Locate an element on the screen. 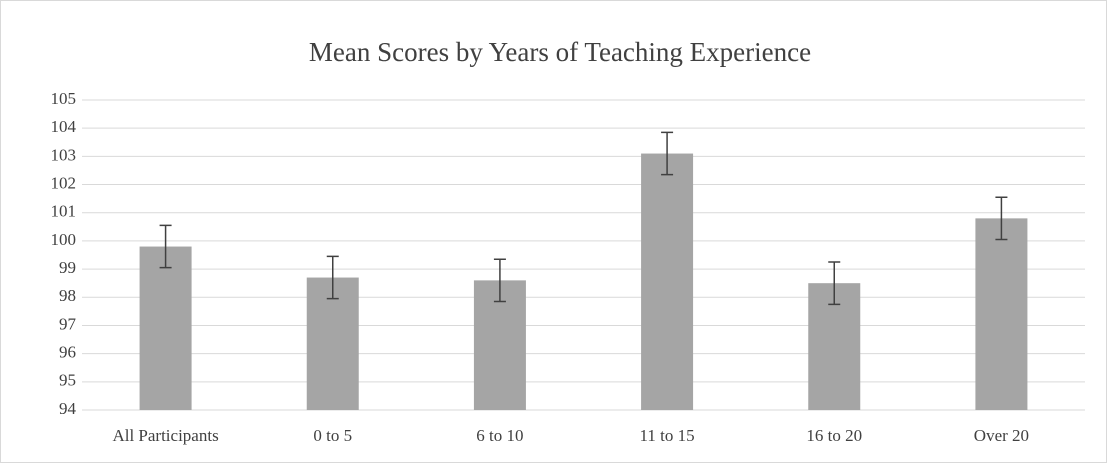 The width and height of the screenshot is (1107, 463). x-tick-label: 6 to 10 is located at coordinates (499, 435).